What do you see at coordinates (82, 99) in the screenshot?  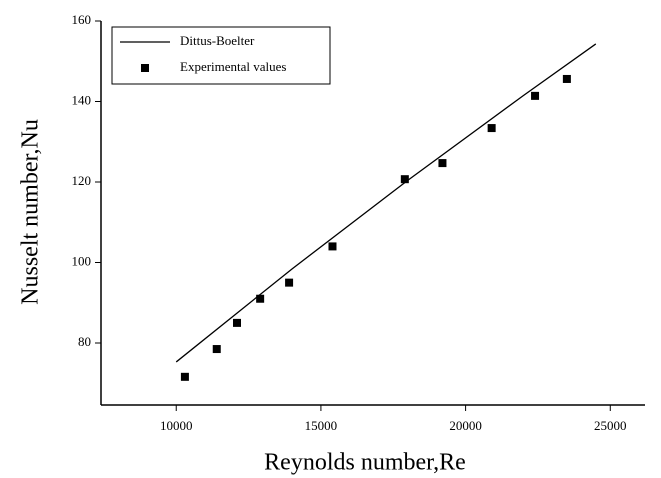 I see `y-tick-label: 140` at bounding box center [82, 99].